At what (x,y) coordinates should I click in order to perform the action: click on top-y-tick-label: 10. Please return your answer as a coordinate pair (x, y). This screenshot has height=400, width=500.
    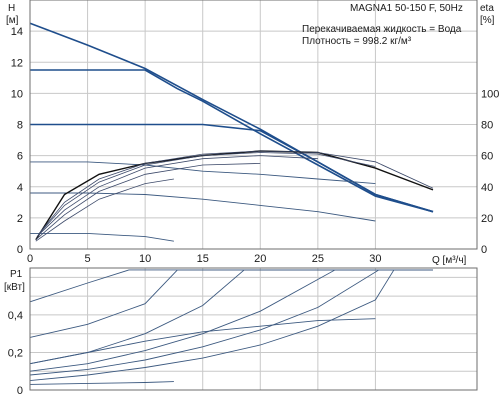
    Looking at the image, I should click on (17, 94).